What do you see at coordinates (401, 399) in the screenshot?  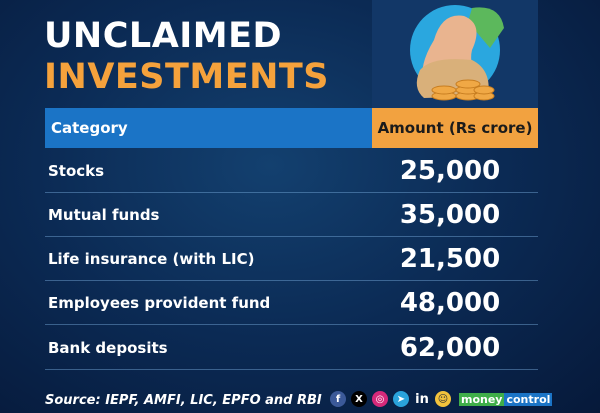 I see `telegram-icon: ➤` at bounding box center [401, 399].